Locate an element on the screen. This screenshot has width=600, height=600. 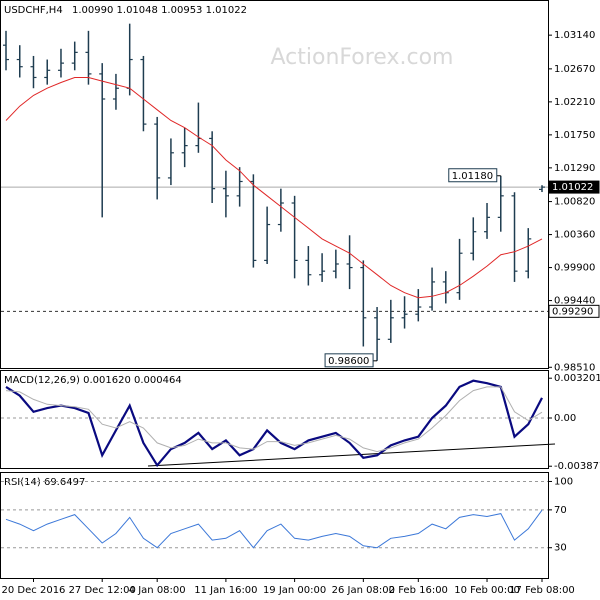
level-label: 0.99290 is located at coordinates (572, 311).